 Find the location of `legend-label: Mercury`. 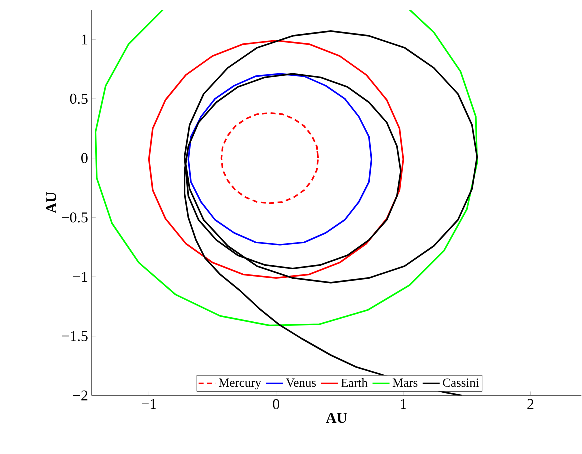

legend-label: Mercury is located at coordinates (240, 384).